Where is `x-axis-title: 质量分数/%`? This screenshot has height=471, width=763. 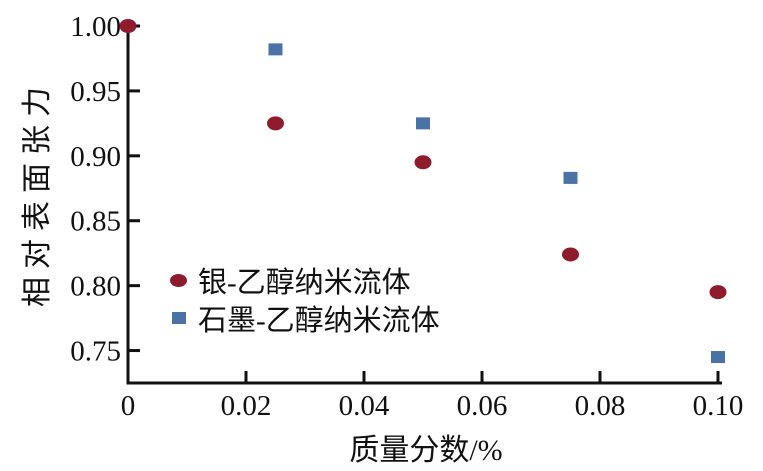
x-axis-title: 质量分数/% is located at coordinates (426, 450).